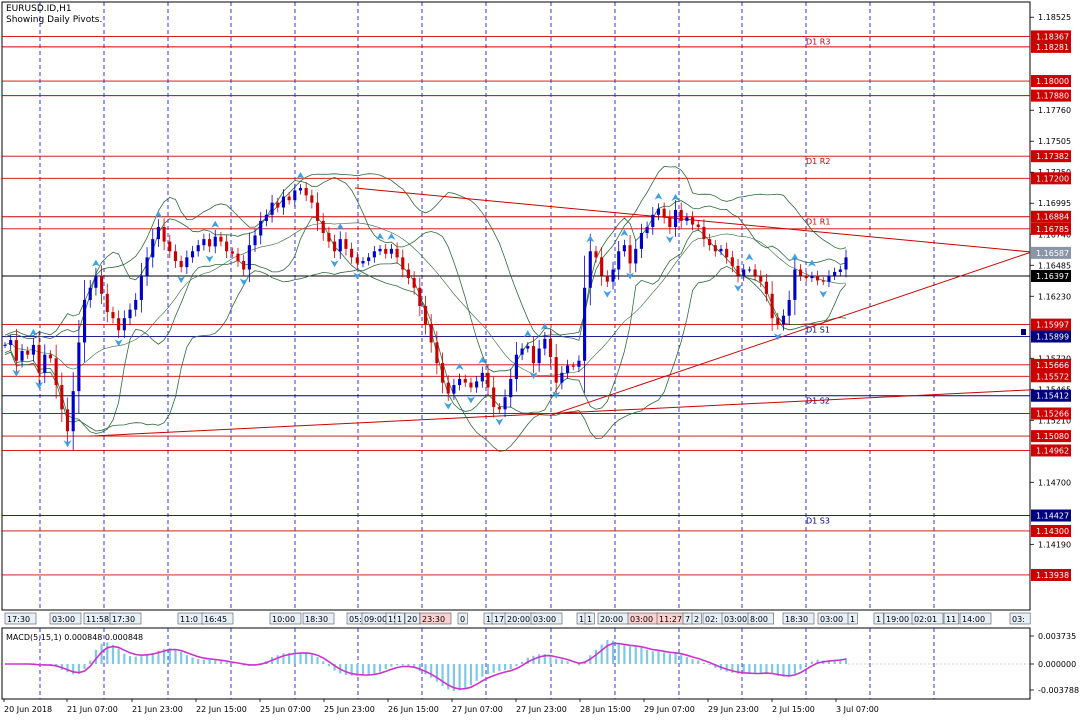 The width and height of the screenshot is (1080, 720). Describe the element at coordinates (584, 619) in the screenshot. I see `session-label: 15` at that location.